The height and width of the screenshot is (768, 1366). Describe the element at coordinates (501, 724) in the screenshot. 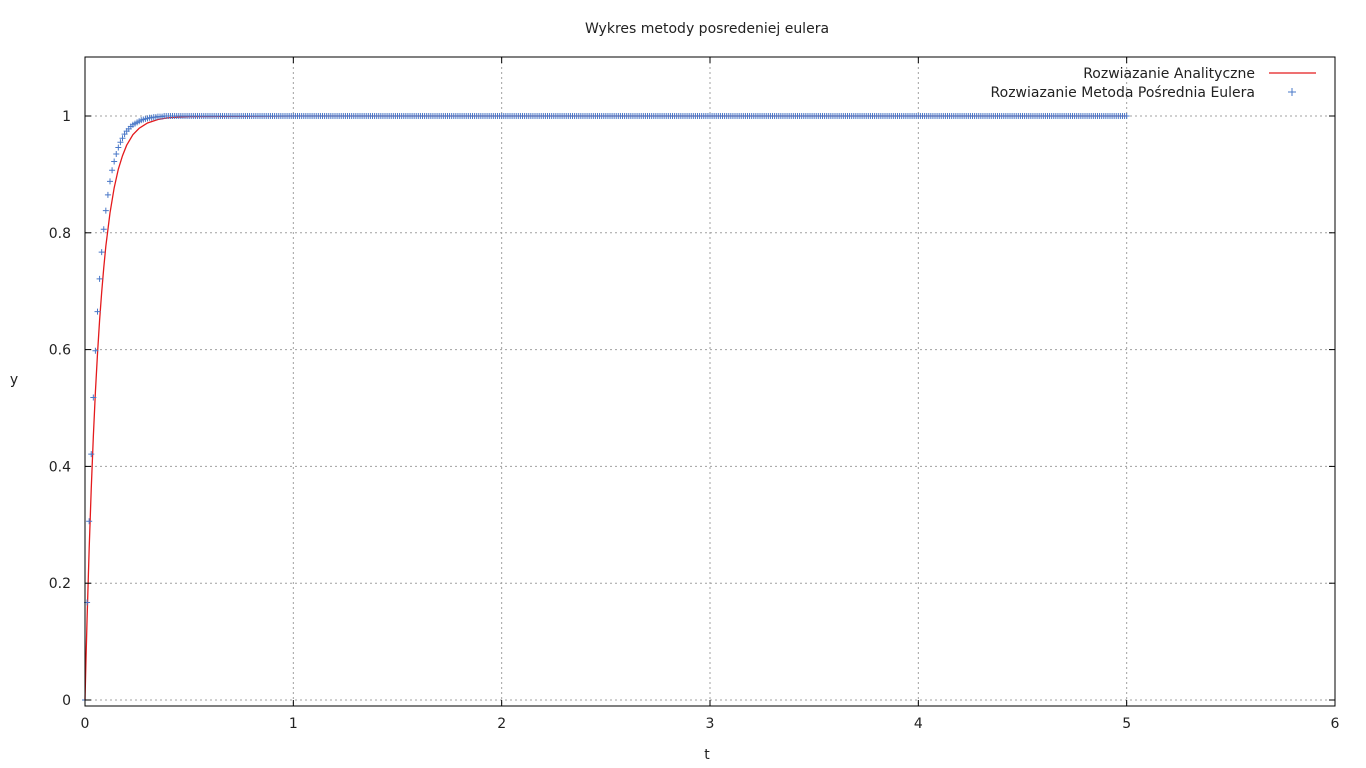

I see `x-tick-label: 2` at that location.